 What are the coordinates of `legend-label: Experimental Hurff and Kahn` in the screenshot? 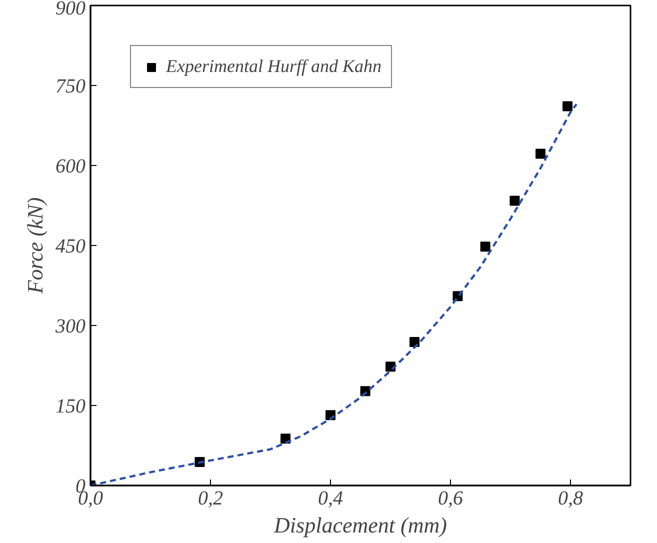 It's located at (274, 66).